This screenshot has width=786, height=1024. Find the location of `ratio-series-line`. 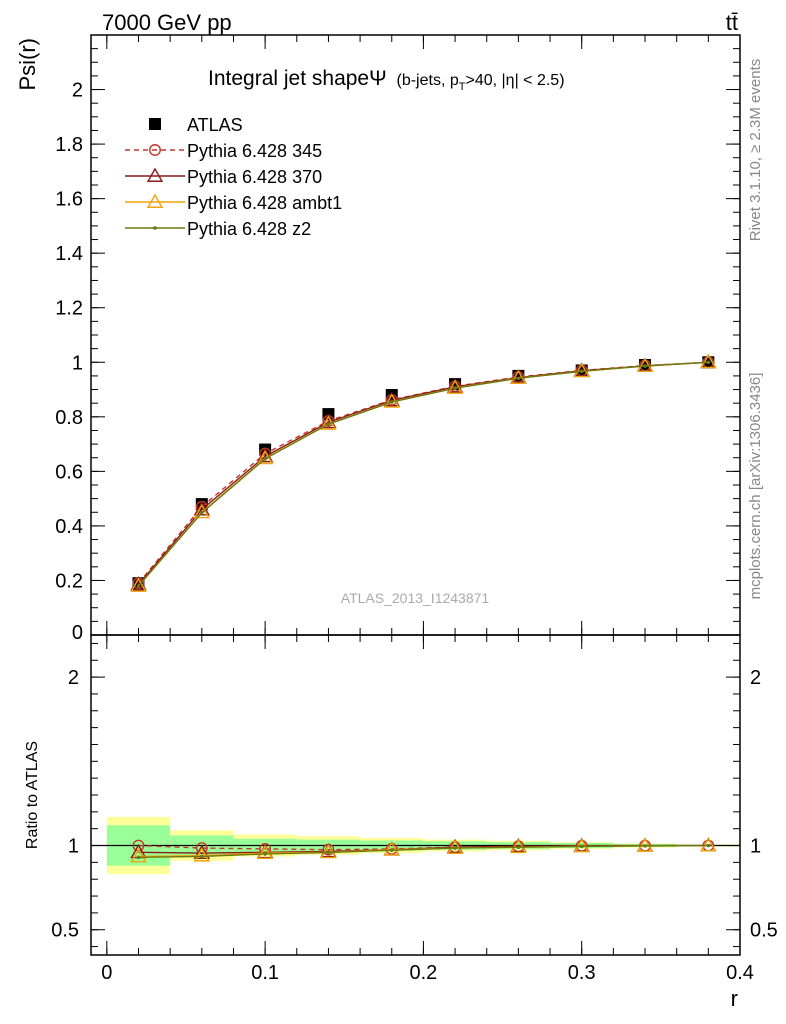

ratio-series-line is located at coordinates (423, 851).